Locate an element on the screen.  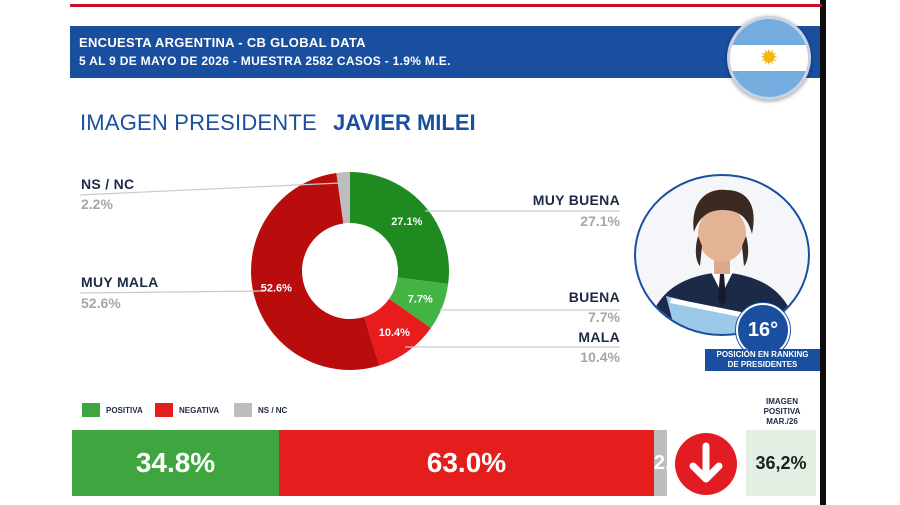
arrow-down-icon is located at coordinates (706, 464).